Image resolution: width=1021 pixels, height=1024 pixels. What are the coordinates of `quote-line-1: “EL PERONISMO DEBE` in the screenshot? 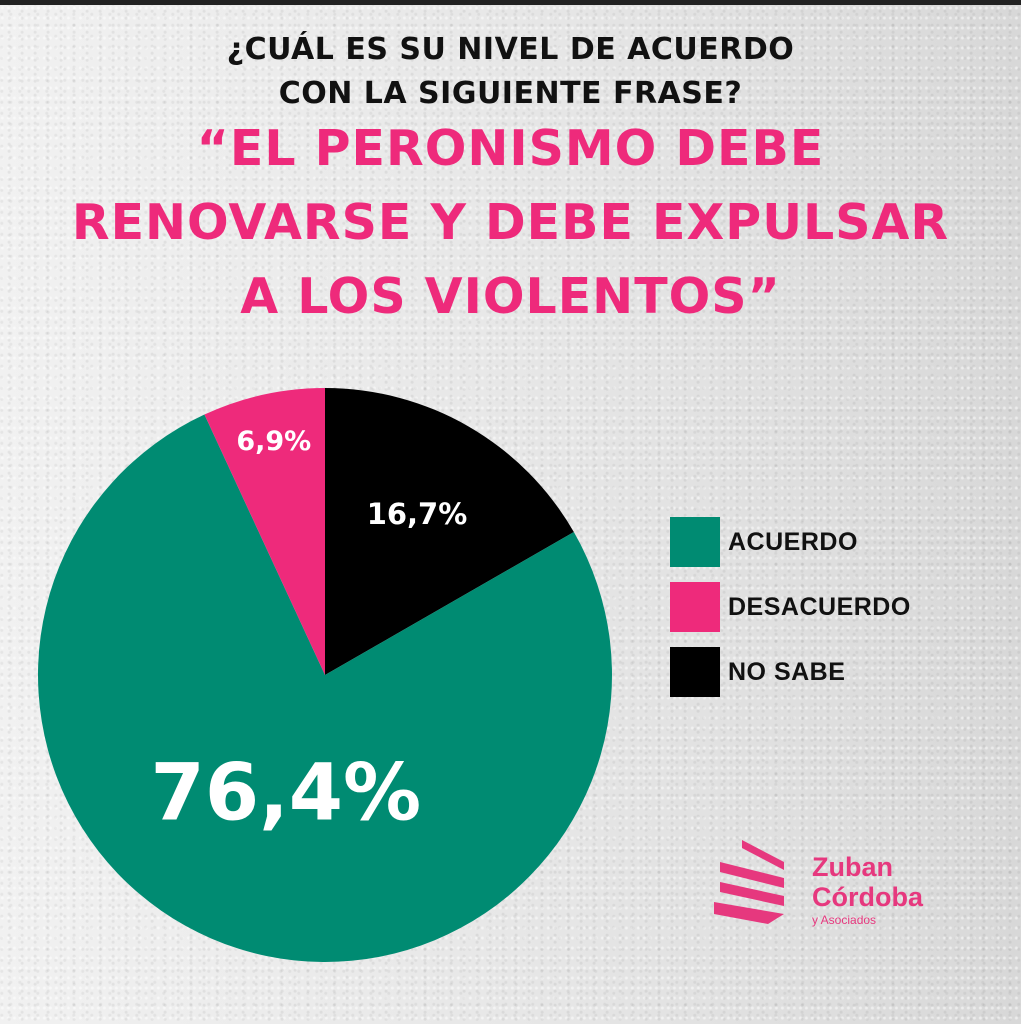 It's located at (510, 148).